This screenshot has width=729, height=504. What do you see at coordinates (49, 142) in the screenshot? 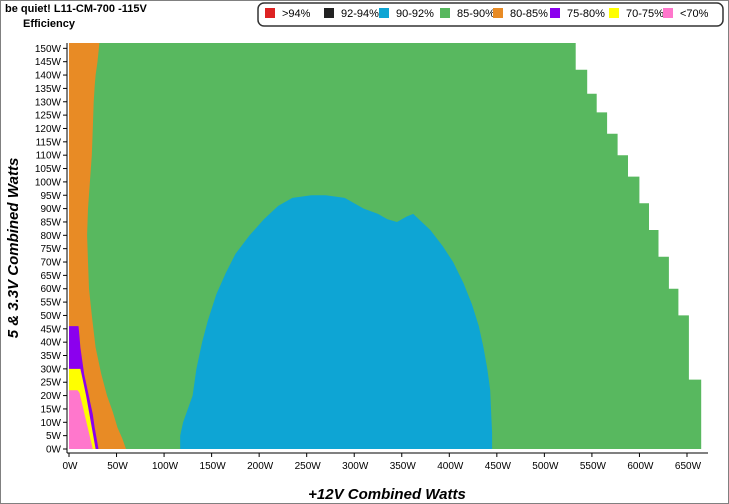
I see `y-tick-label: 115W` at bounding box center [49, 142].